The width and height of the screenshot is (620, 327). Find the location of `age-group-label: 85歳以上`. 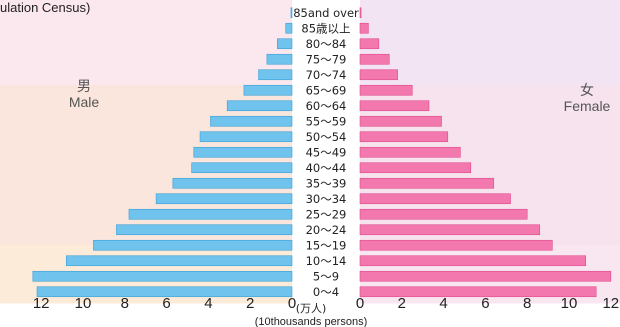

age-group-label: 85歳以上 is located at coordinates (325, 28).